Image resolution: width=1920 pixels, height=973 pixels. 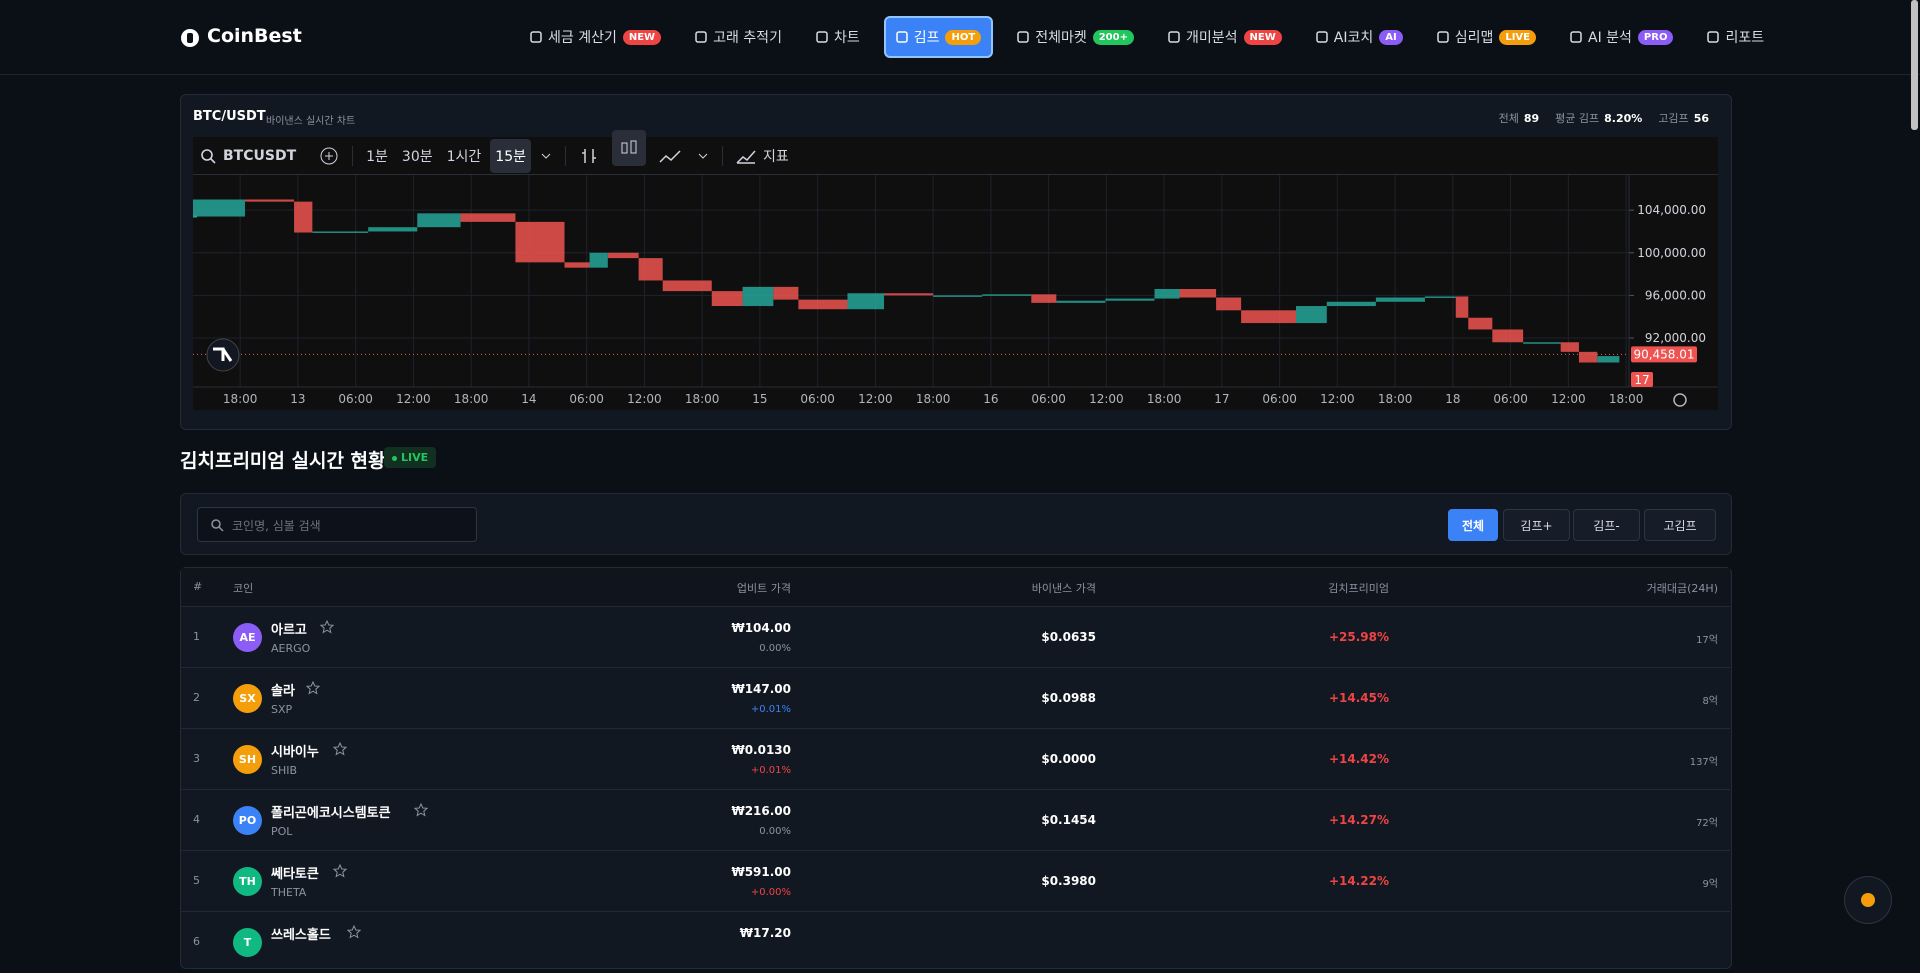 I want to click on interval-button: 15분, so click(x=510, y=155).